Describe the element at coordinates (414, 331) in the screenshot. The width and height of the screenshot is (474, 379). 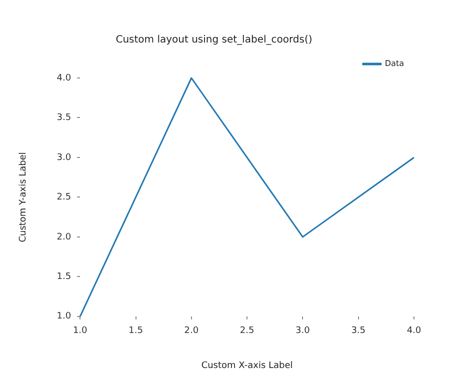
I see `x-tick-label: 4.0` at that location.